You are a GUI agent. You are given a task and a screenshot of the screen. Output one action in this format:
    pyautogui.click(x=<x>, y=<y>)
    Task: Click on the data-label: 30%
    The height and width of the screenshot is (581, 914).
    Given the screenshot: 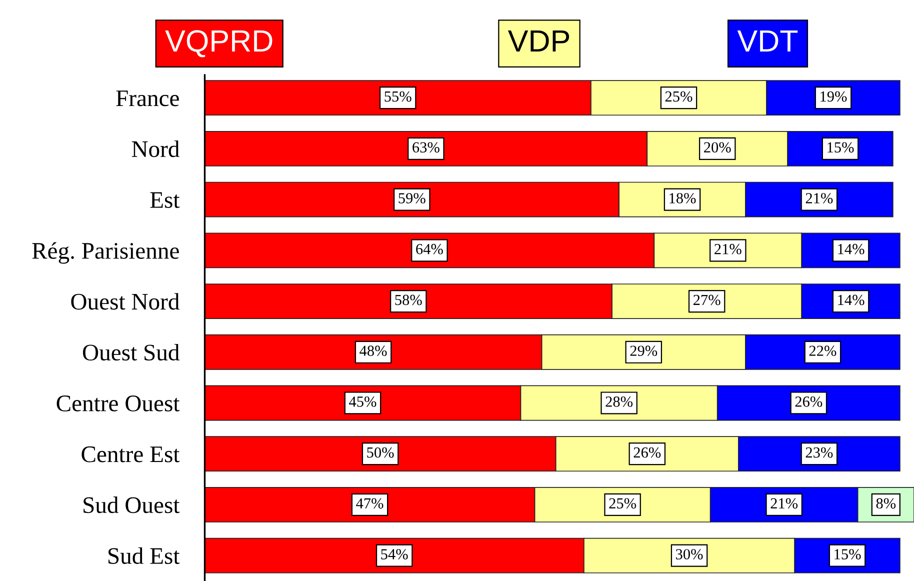 What is the action you would take?
    pyautogui.click(x=689, y=554)
    